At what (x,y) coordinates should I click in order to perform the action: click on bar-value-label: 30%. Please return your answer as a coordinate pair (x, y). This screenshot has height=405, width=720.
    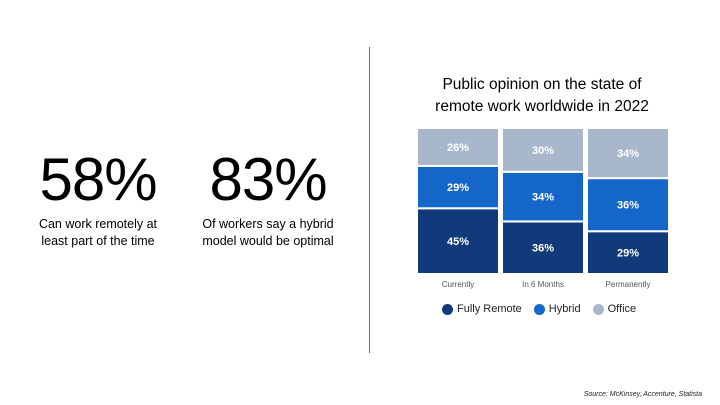
    Looking at the image, I should click on (543, 151).